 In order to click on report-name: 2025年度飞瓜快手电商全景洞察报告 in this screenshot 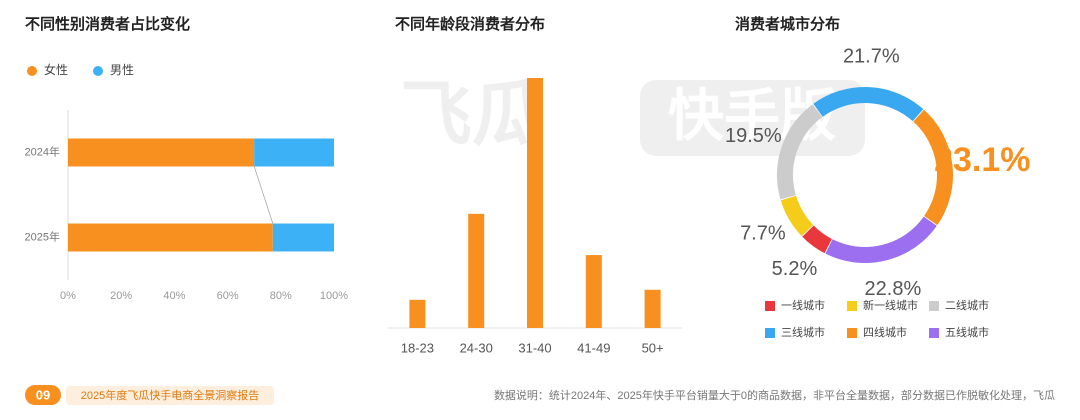, I will do `click(170, 395)`.